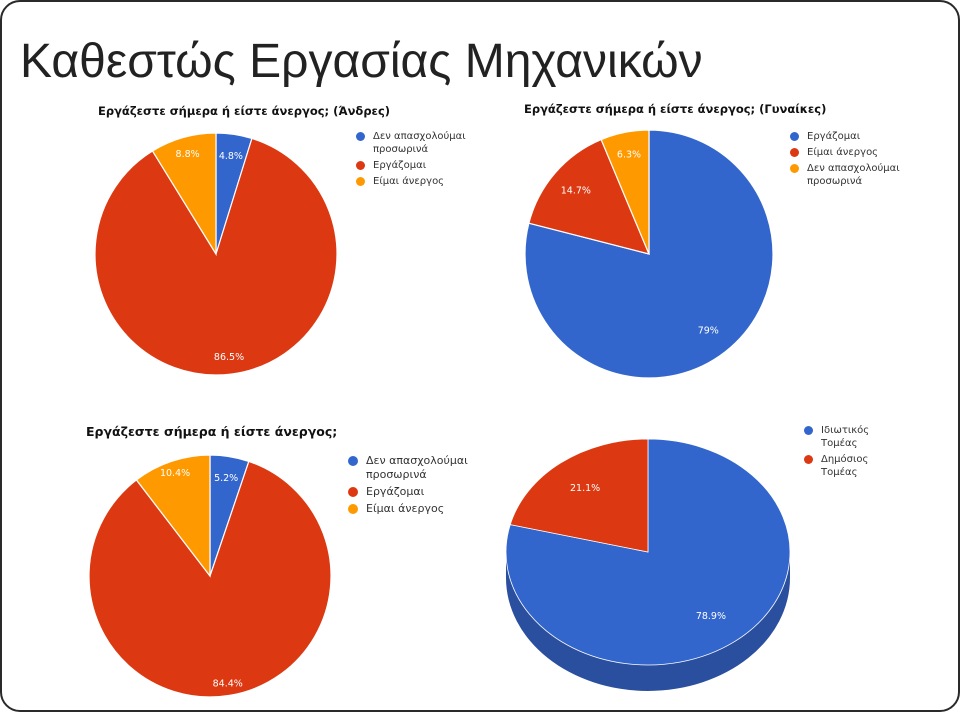 The image size is (960, 712). I want to click on pie-slice-side, so click(648, 621).